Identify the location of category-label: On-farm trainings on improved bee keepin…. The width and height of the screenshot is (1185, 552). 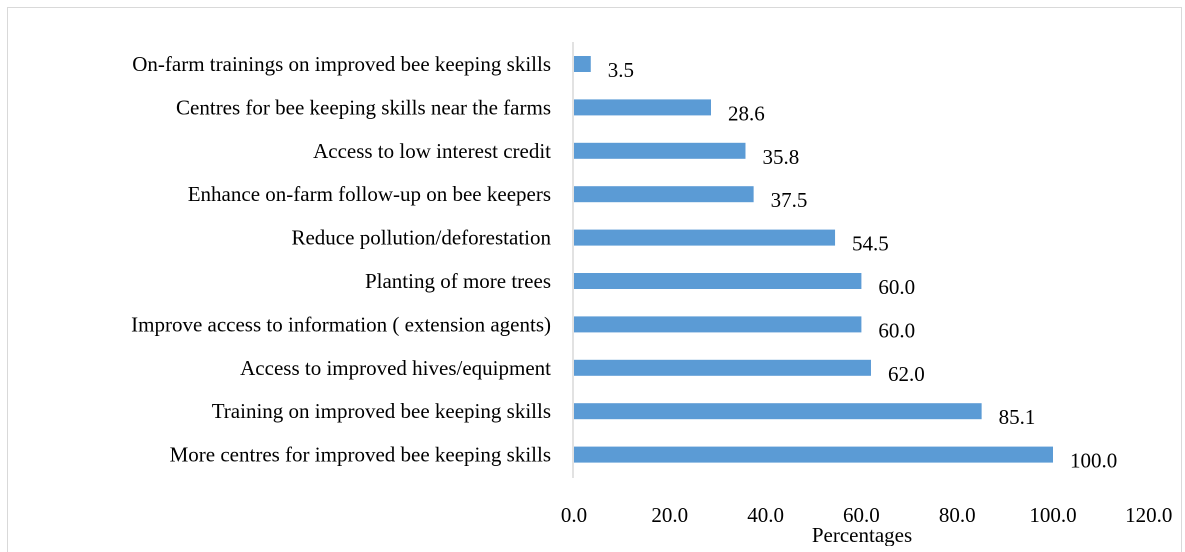
(341, 64).